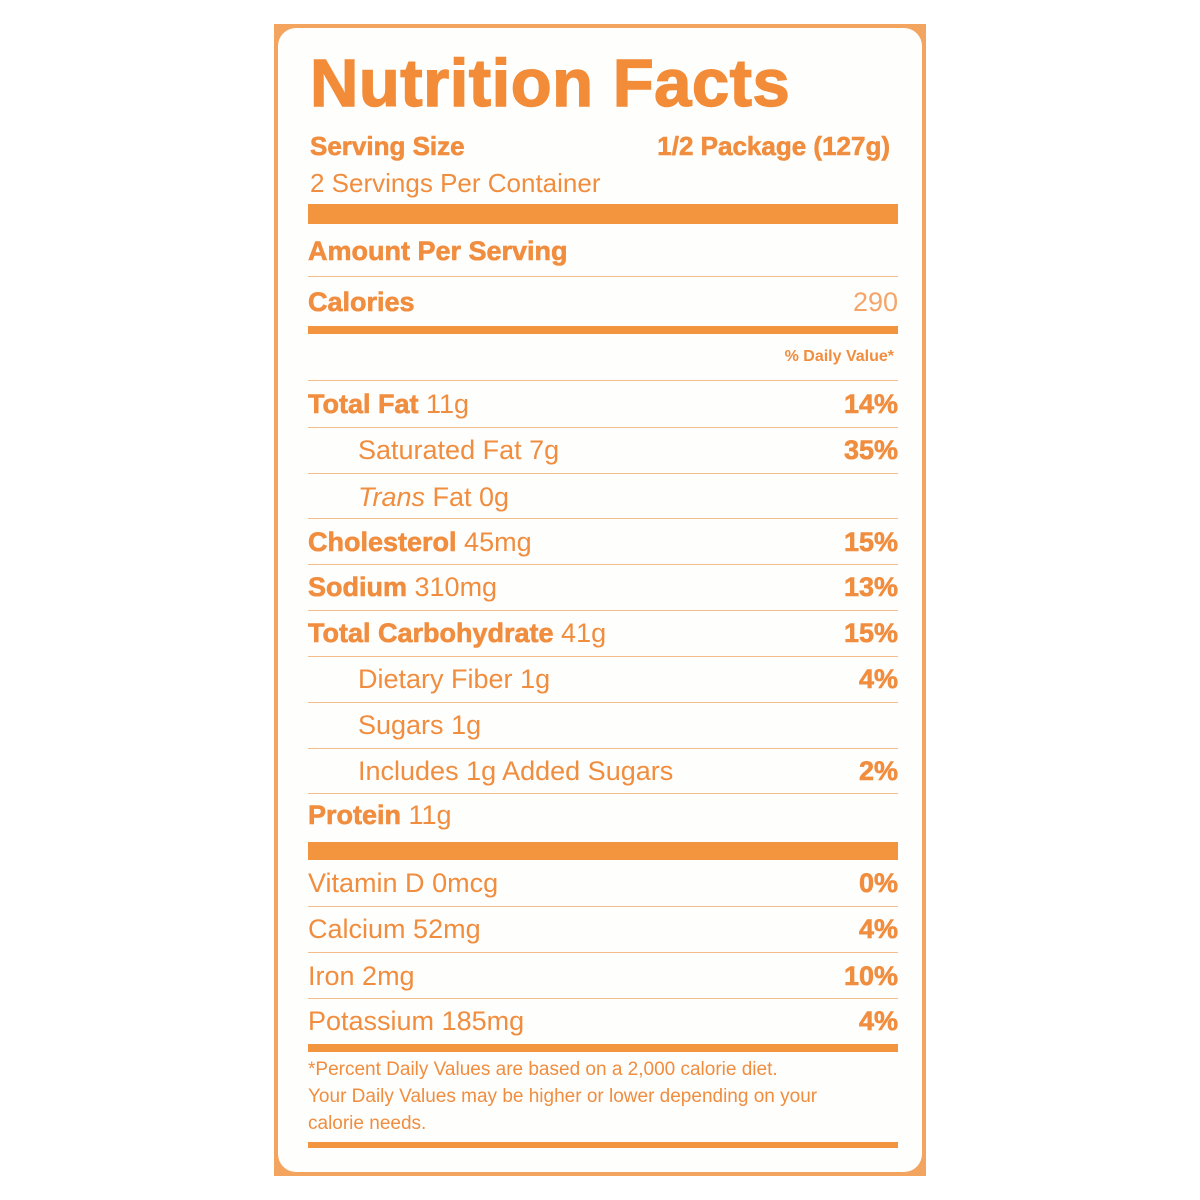  I want to click on nutrient-name: Sugars, so click(401, 725).